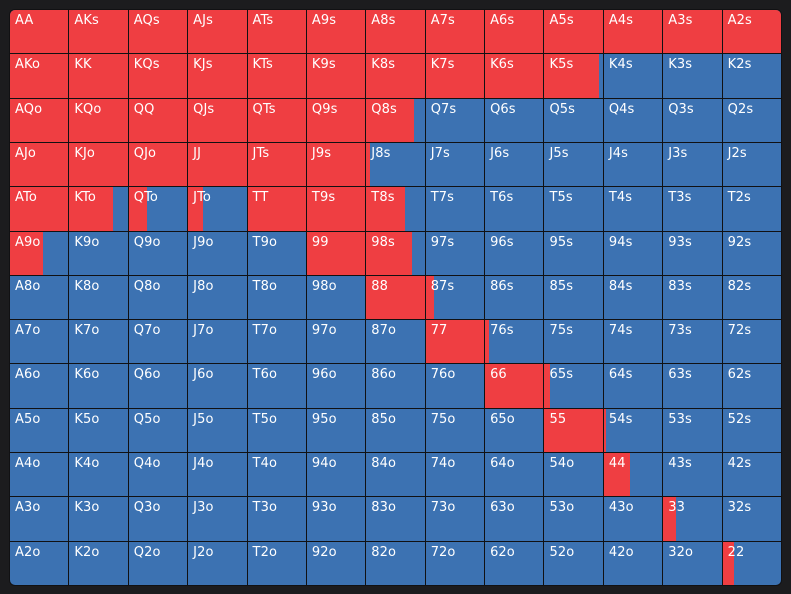 The width and height of the screenshot is (791, 594). Describe the element at coordinates (573, 76) in the screenshot. I see `hand-cell: K5s` at that location.